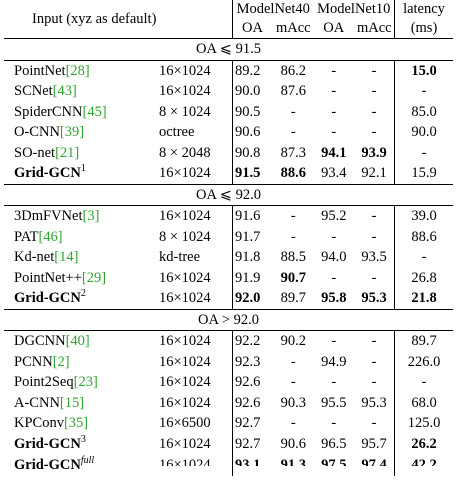  Describe the element at coordinates (228, 298) in the screenshot. I see `table-row: Grid-GCN2 16×1024 92.0 89.7 95.8 95.3 21.8` at that location.